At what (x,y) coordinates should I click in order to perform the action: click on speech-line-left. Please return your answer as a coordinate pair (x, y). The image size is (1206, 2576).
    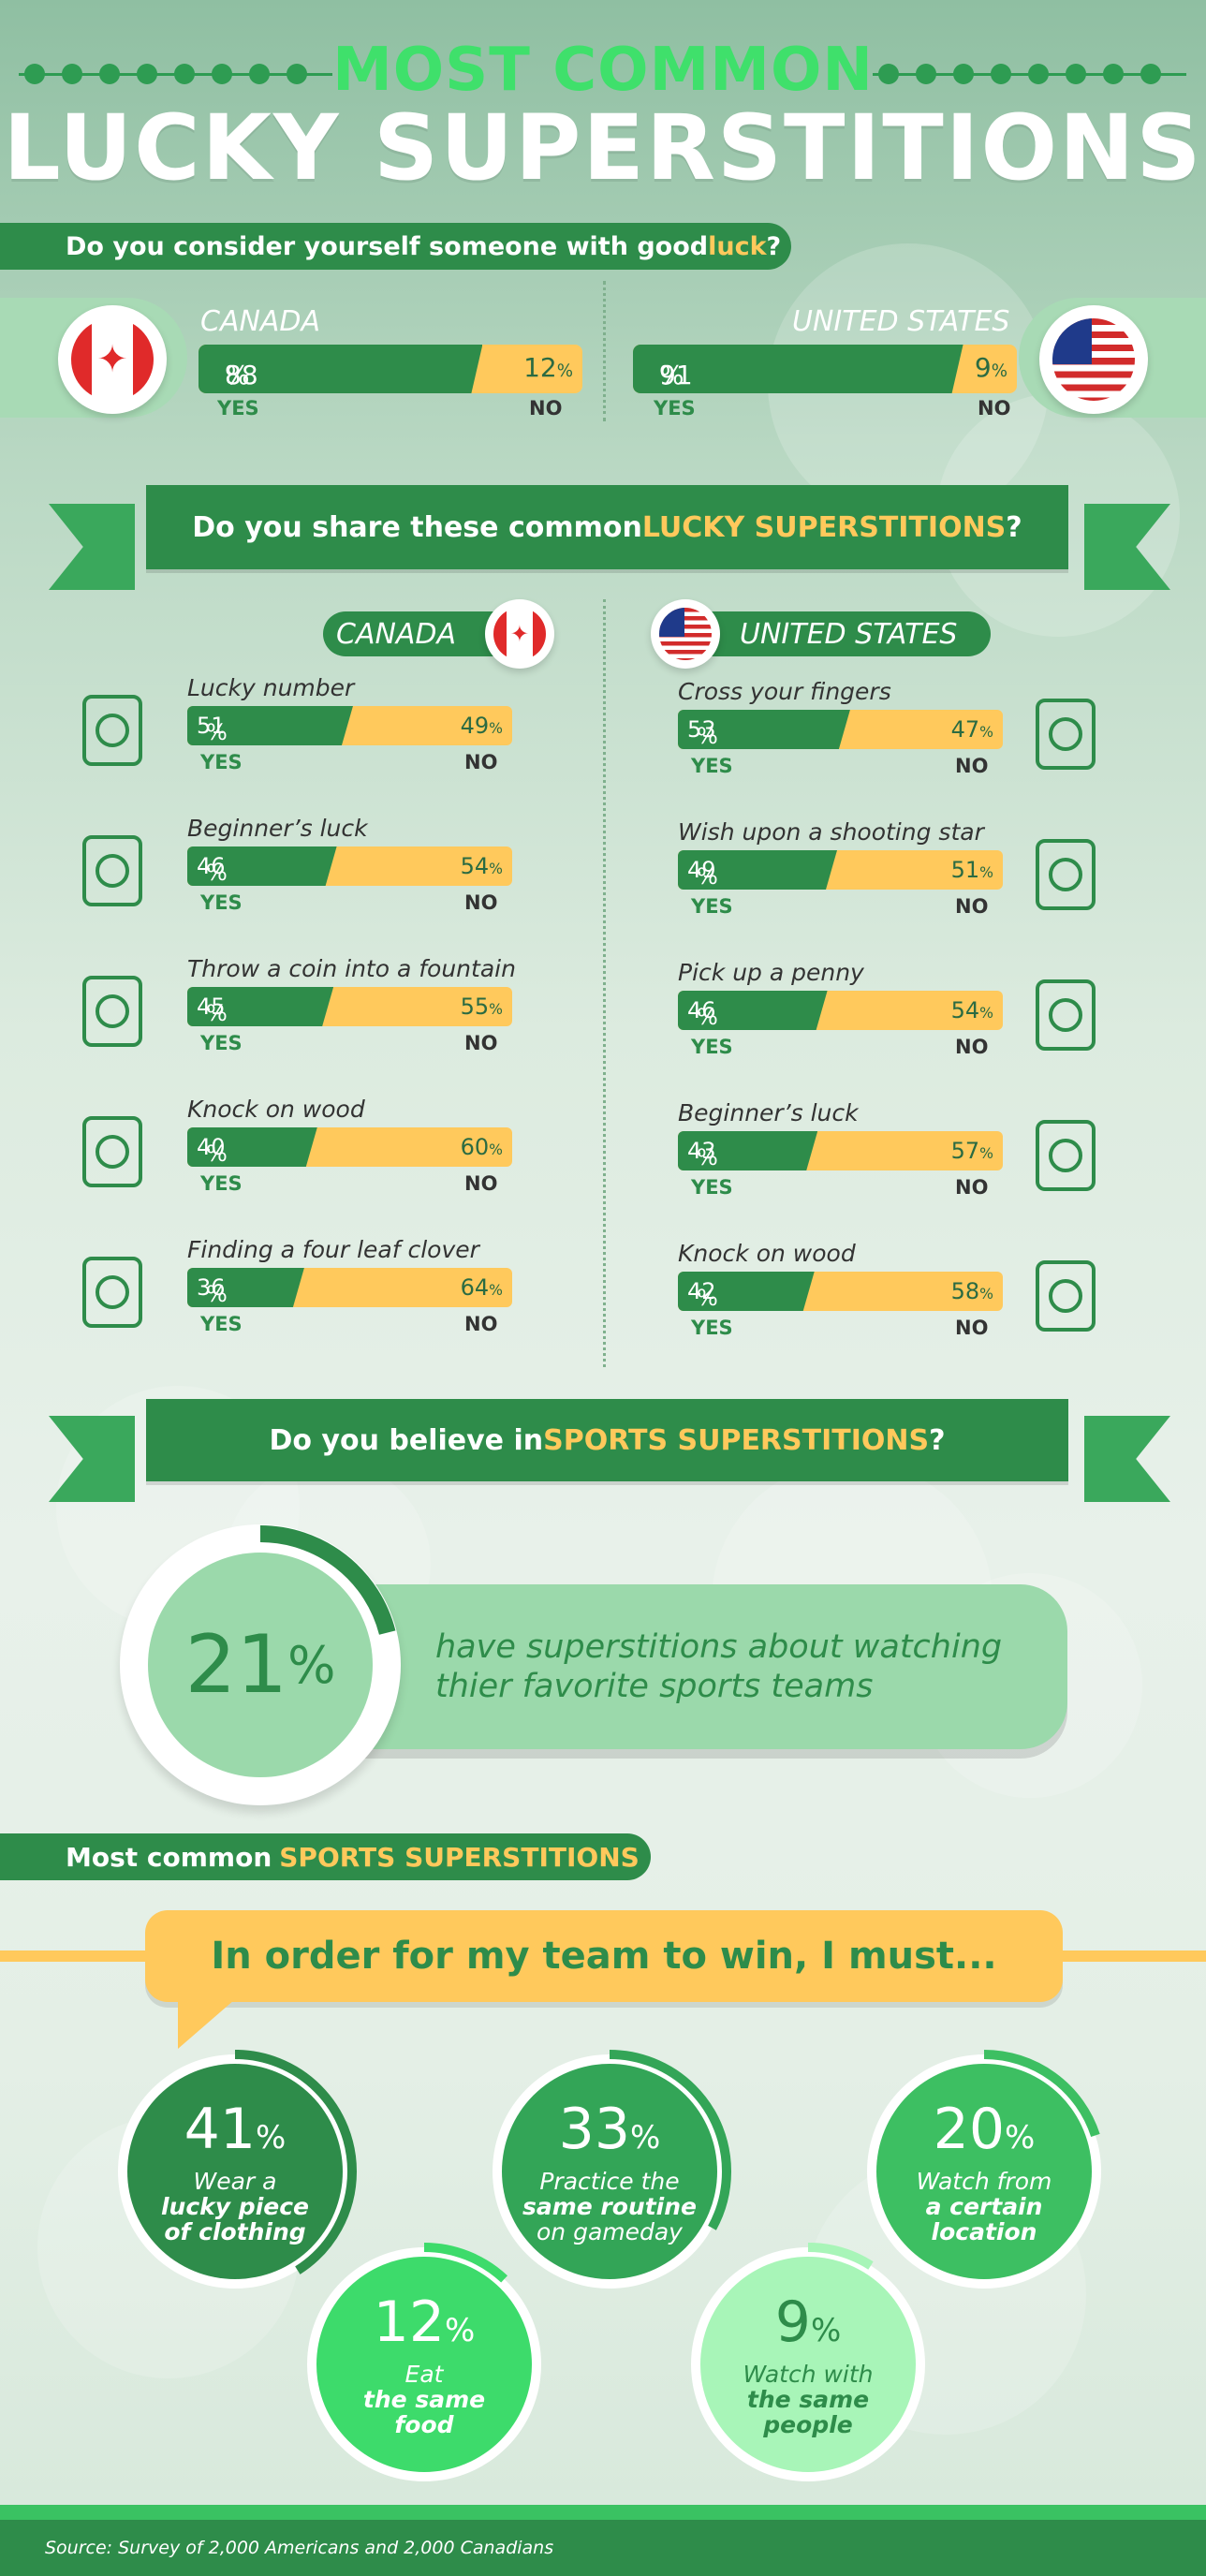
    Looking at the image, I should click on (79, 1956).